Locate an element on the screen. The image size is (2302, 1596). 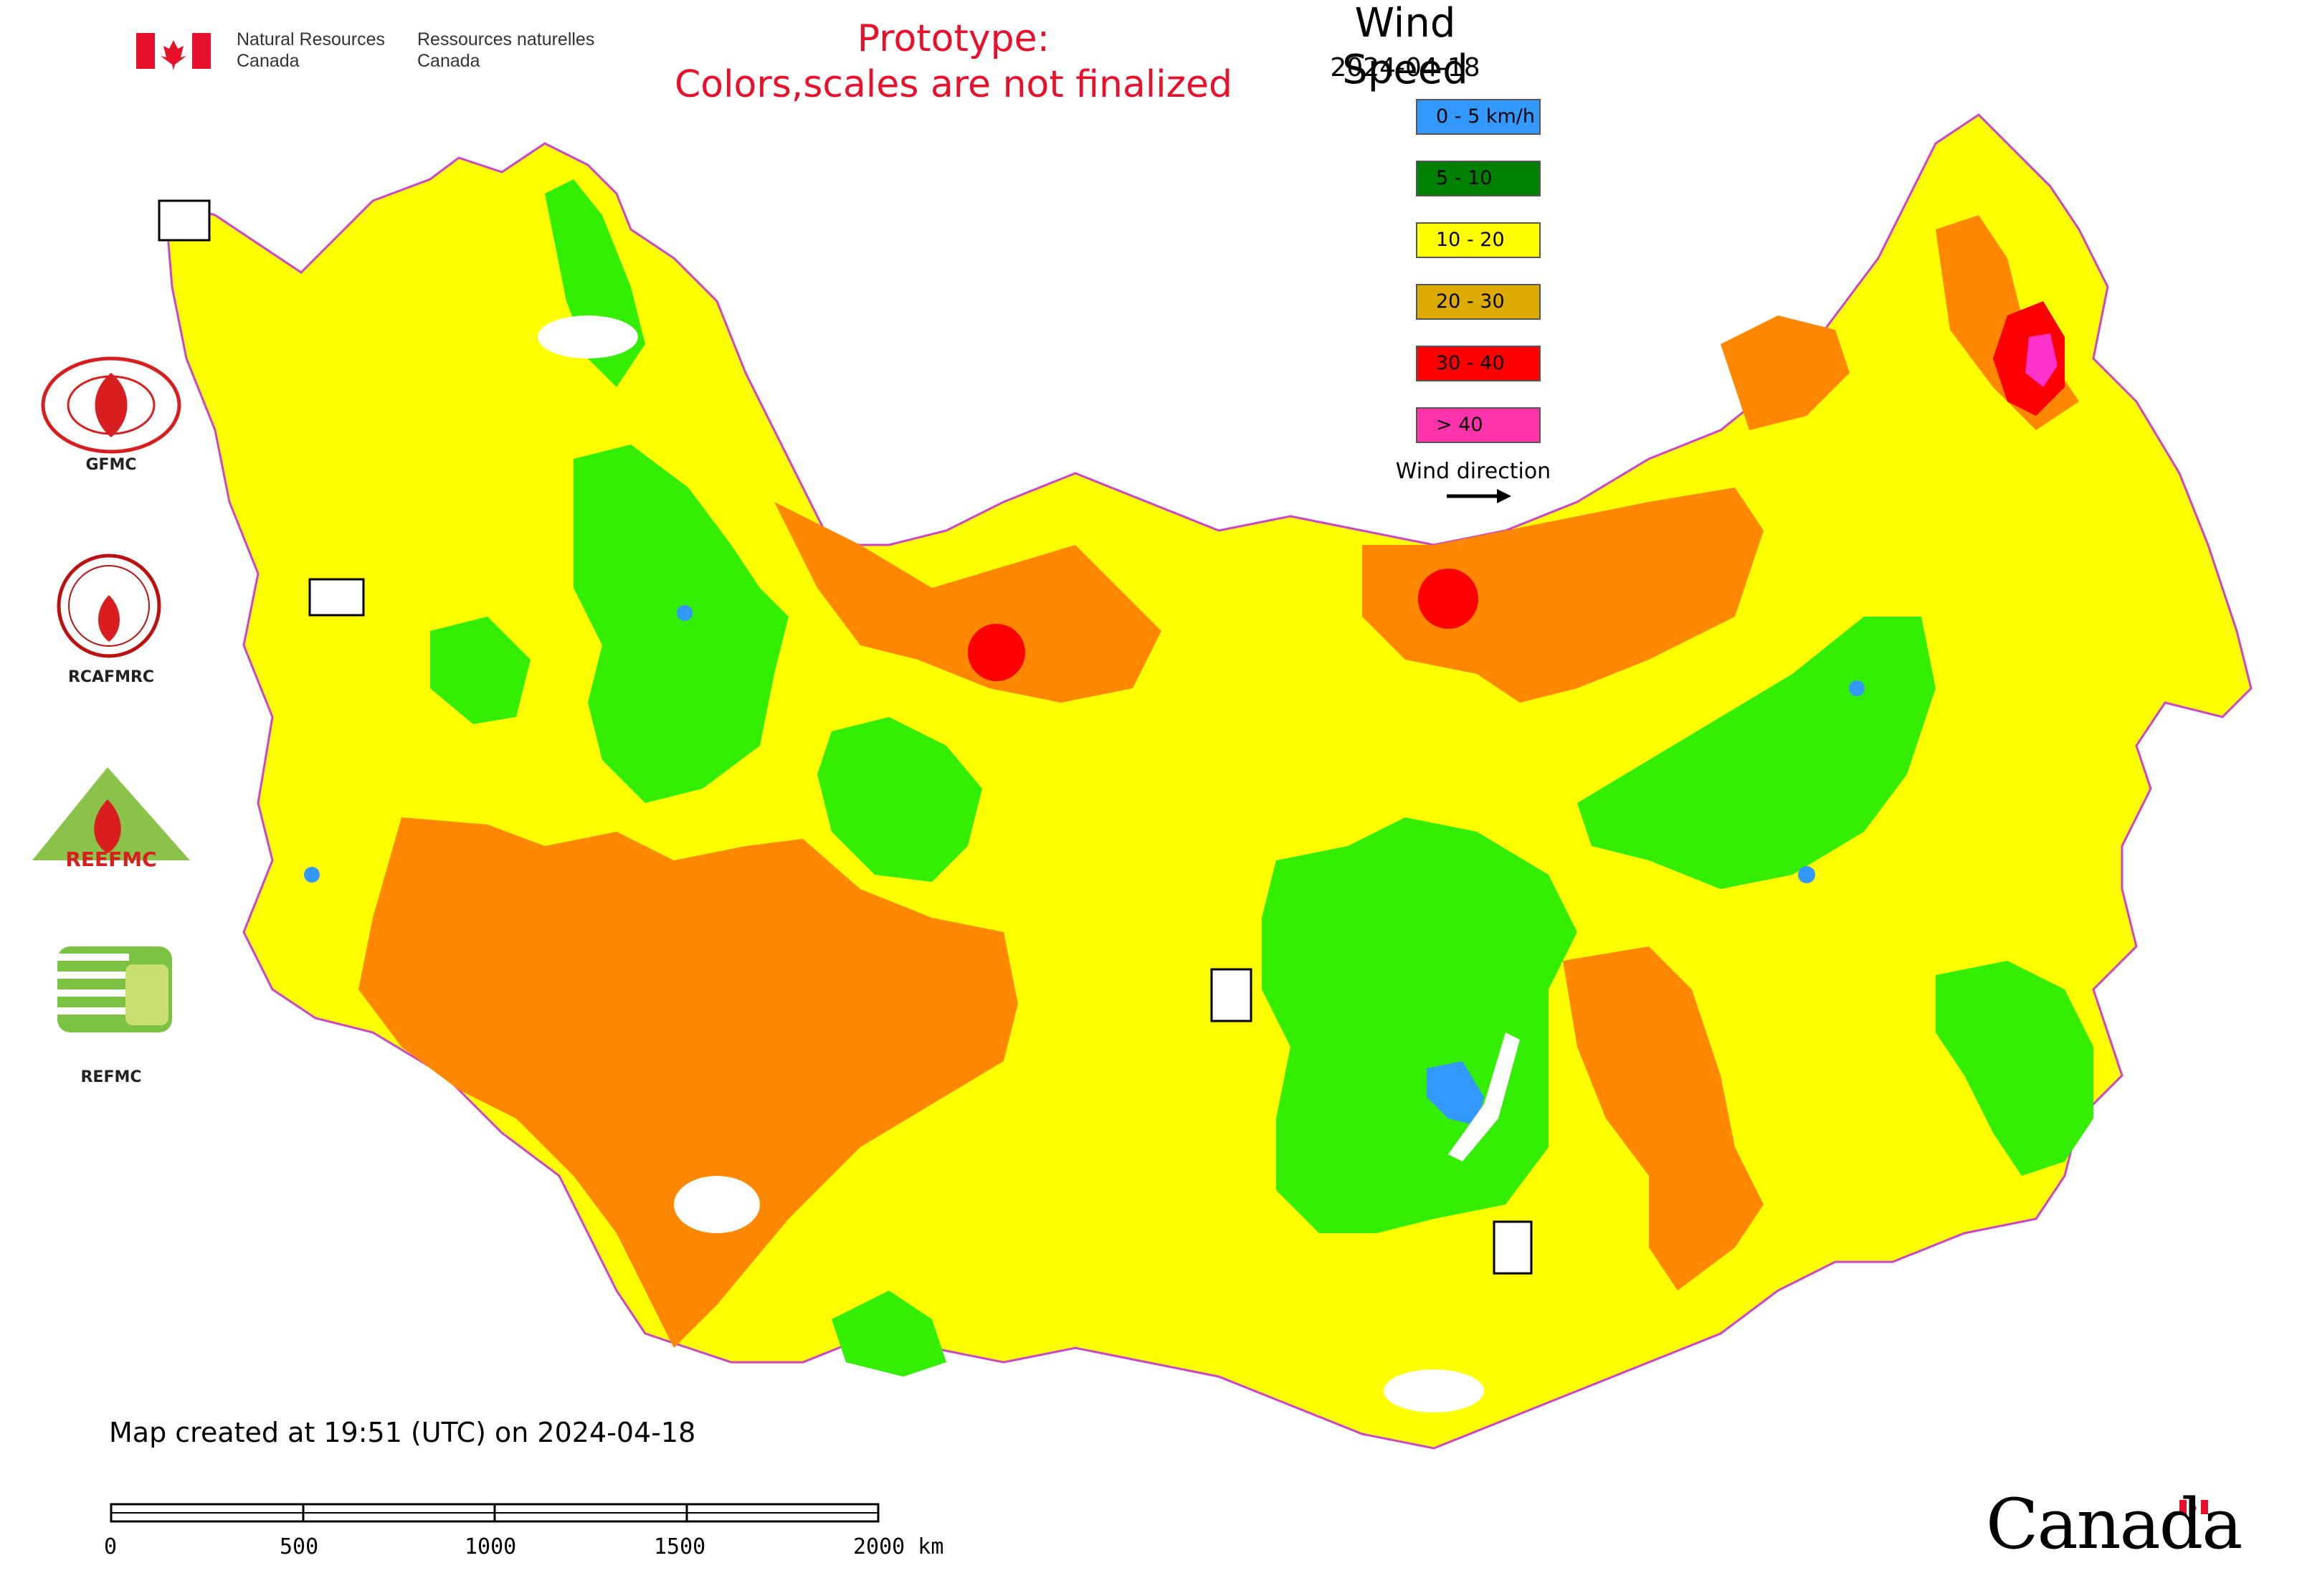
agency-name-en-line2: Canada is located at coordinates (268, 61).